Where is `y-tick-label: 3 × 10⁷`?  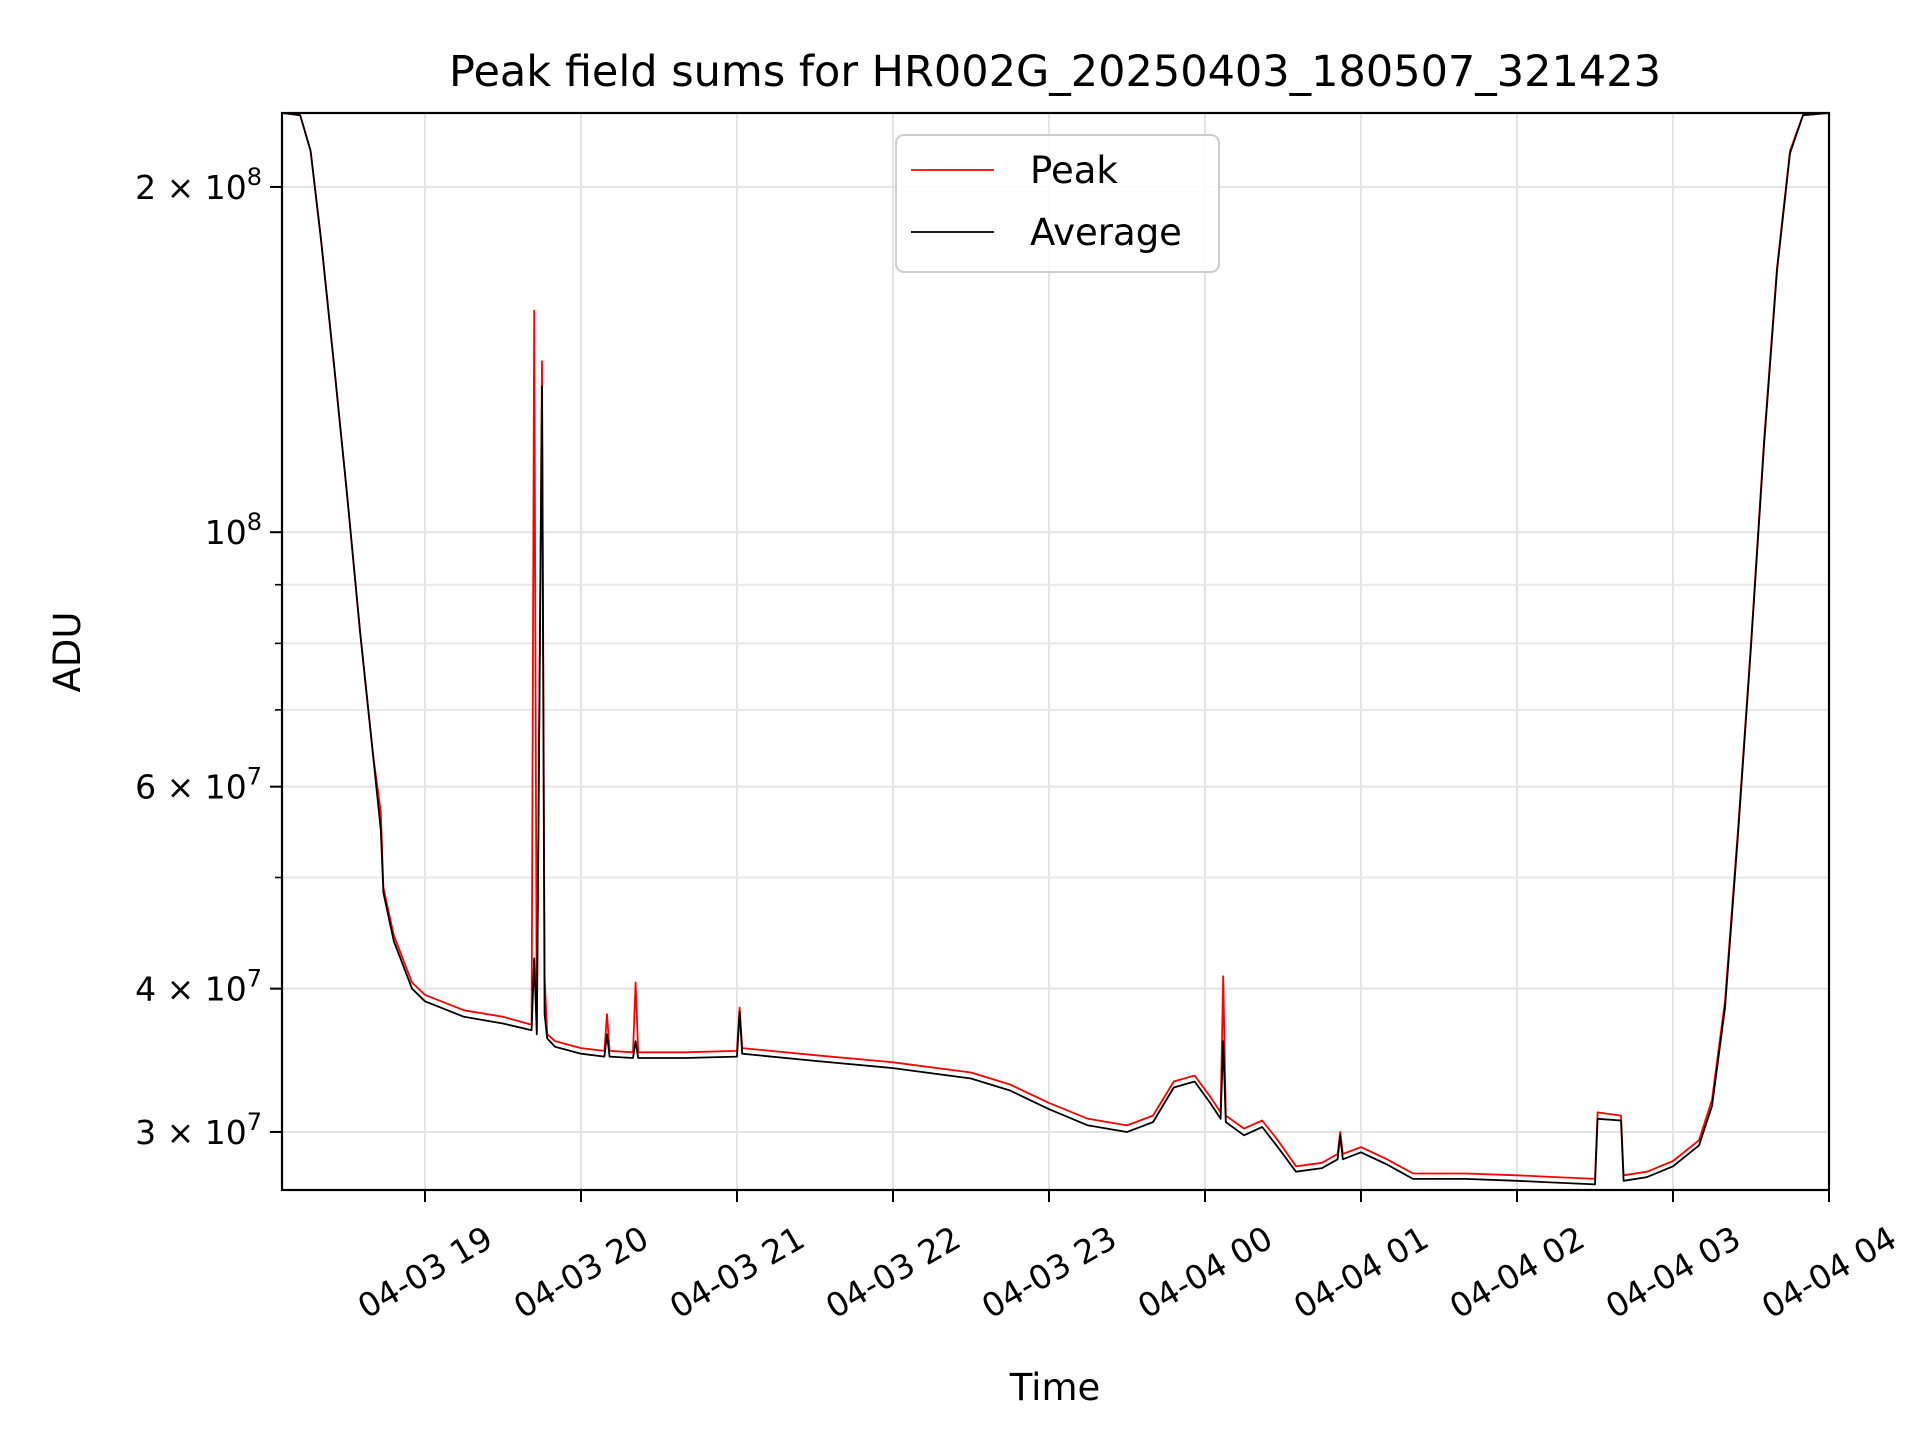
y-tick-label: 3 × 10⁷ is located at coordinates (198, 1130).